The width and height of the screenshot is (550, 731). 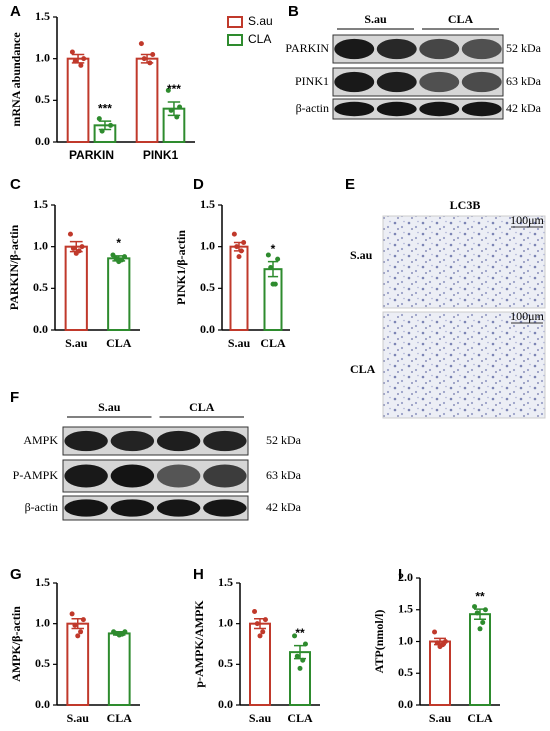 What do you see at coordinates (40, 440) in the screenshot?
I see `protein-label: AMPK` at bounding box center [40, 440].